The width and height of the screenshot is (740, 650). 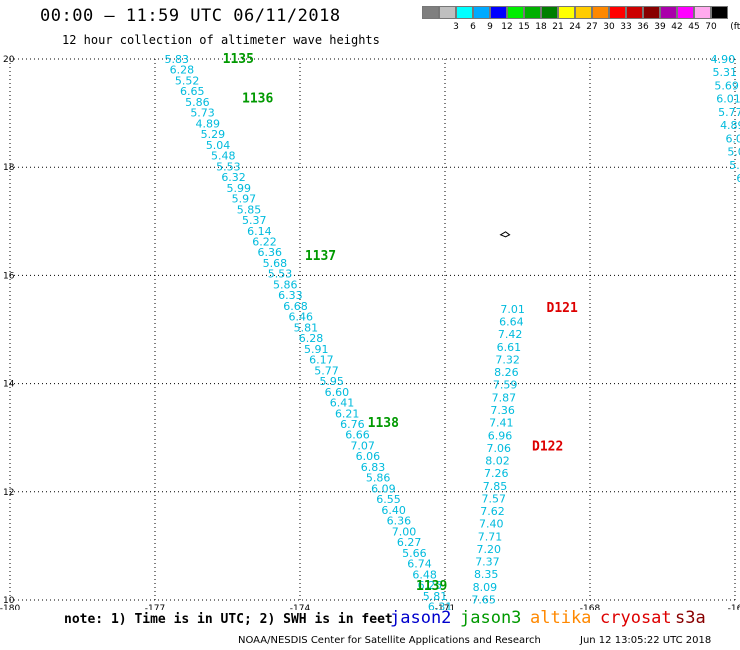 What do you see at coordinates (357, 435) in the screenshot?
I see `wave-height-value: 6.66` at bounding box center [357, 435].